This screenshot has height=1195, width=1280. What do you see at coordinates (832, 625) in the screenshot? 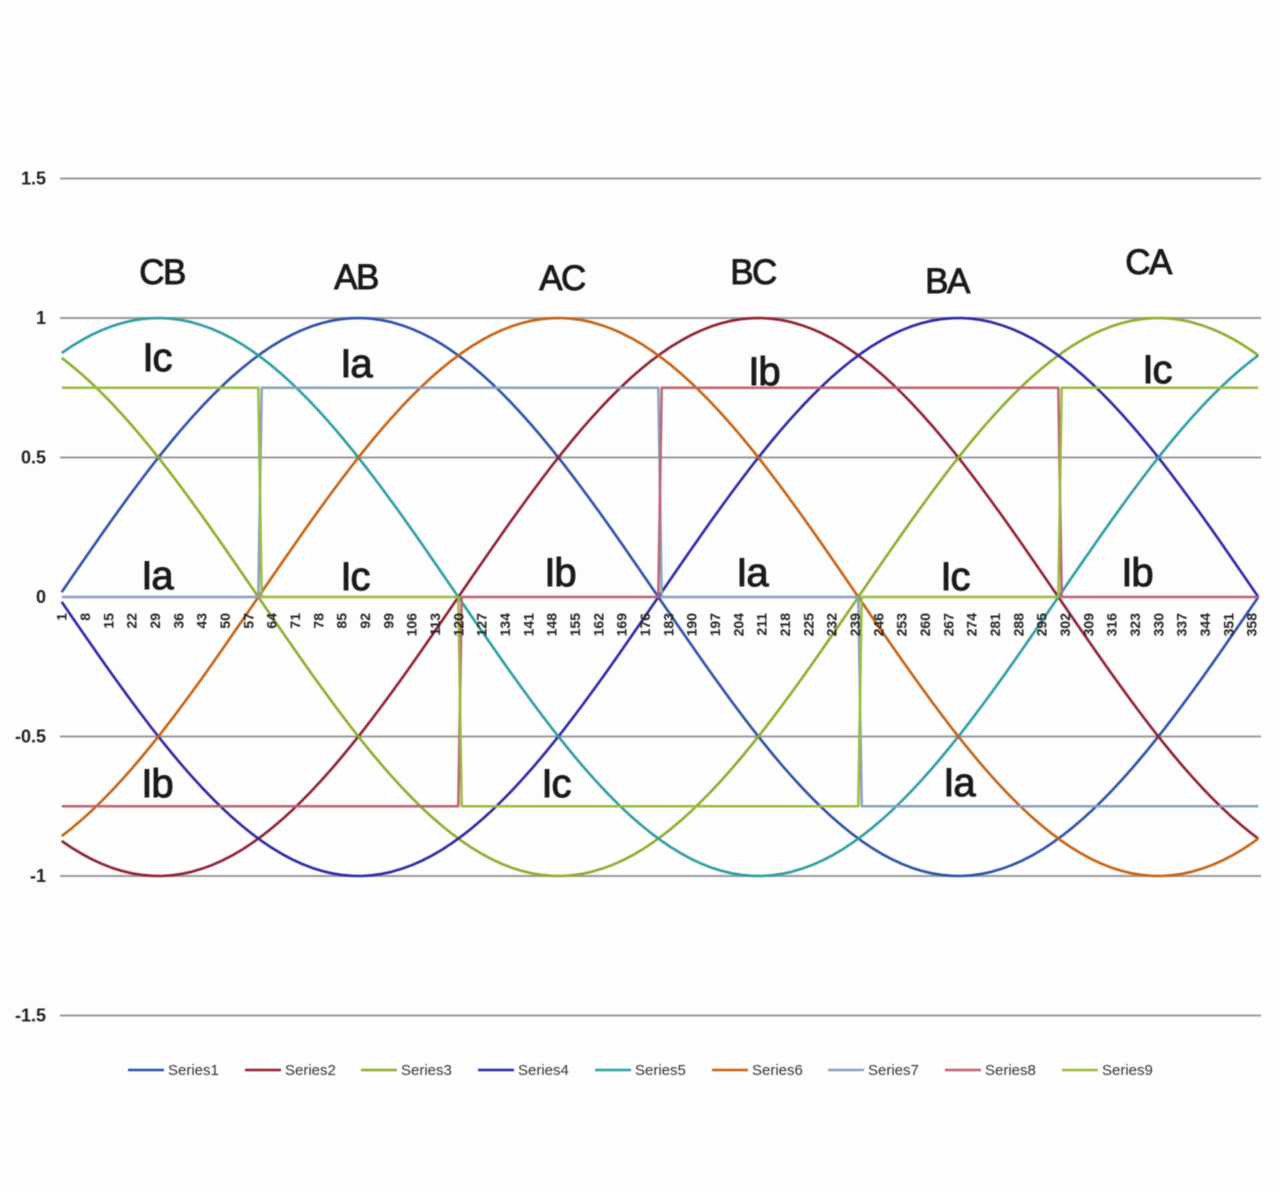
I see `svg-text: 232` at bounding box center [832, 625].